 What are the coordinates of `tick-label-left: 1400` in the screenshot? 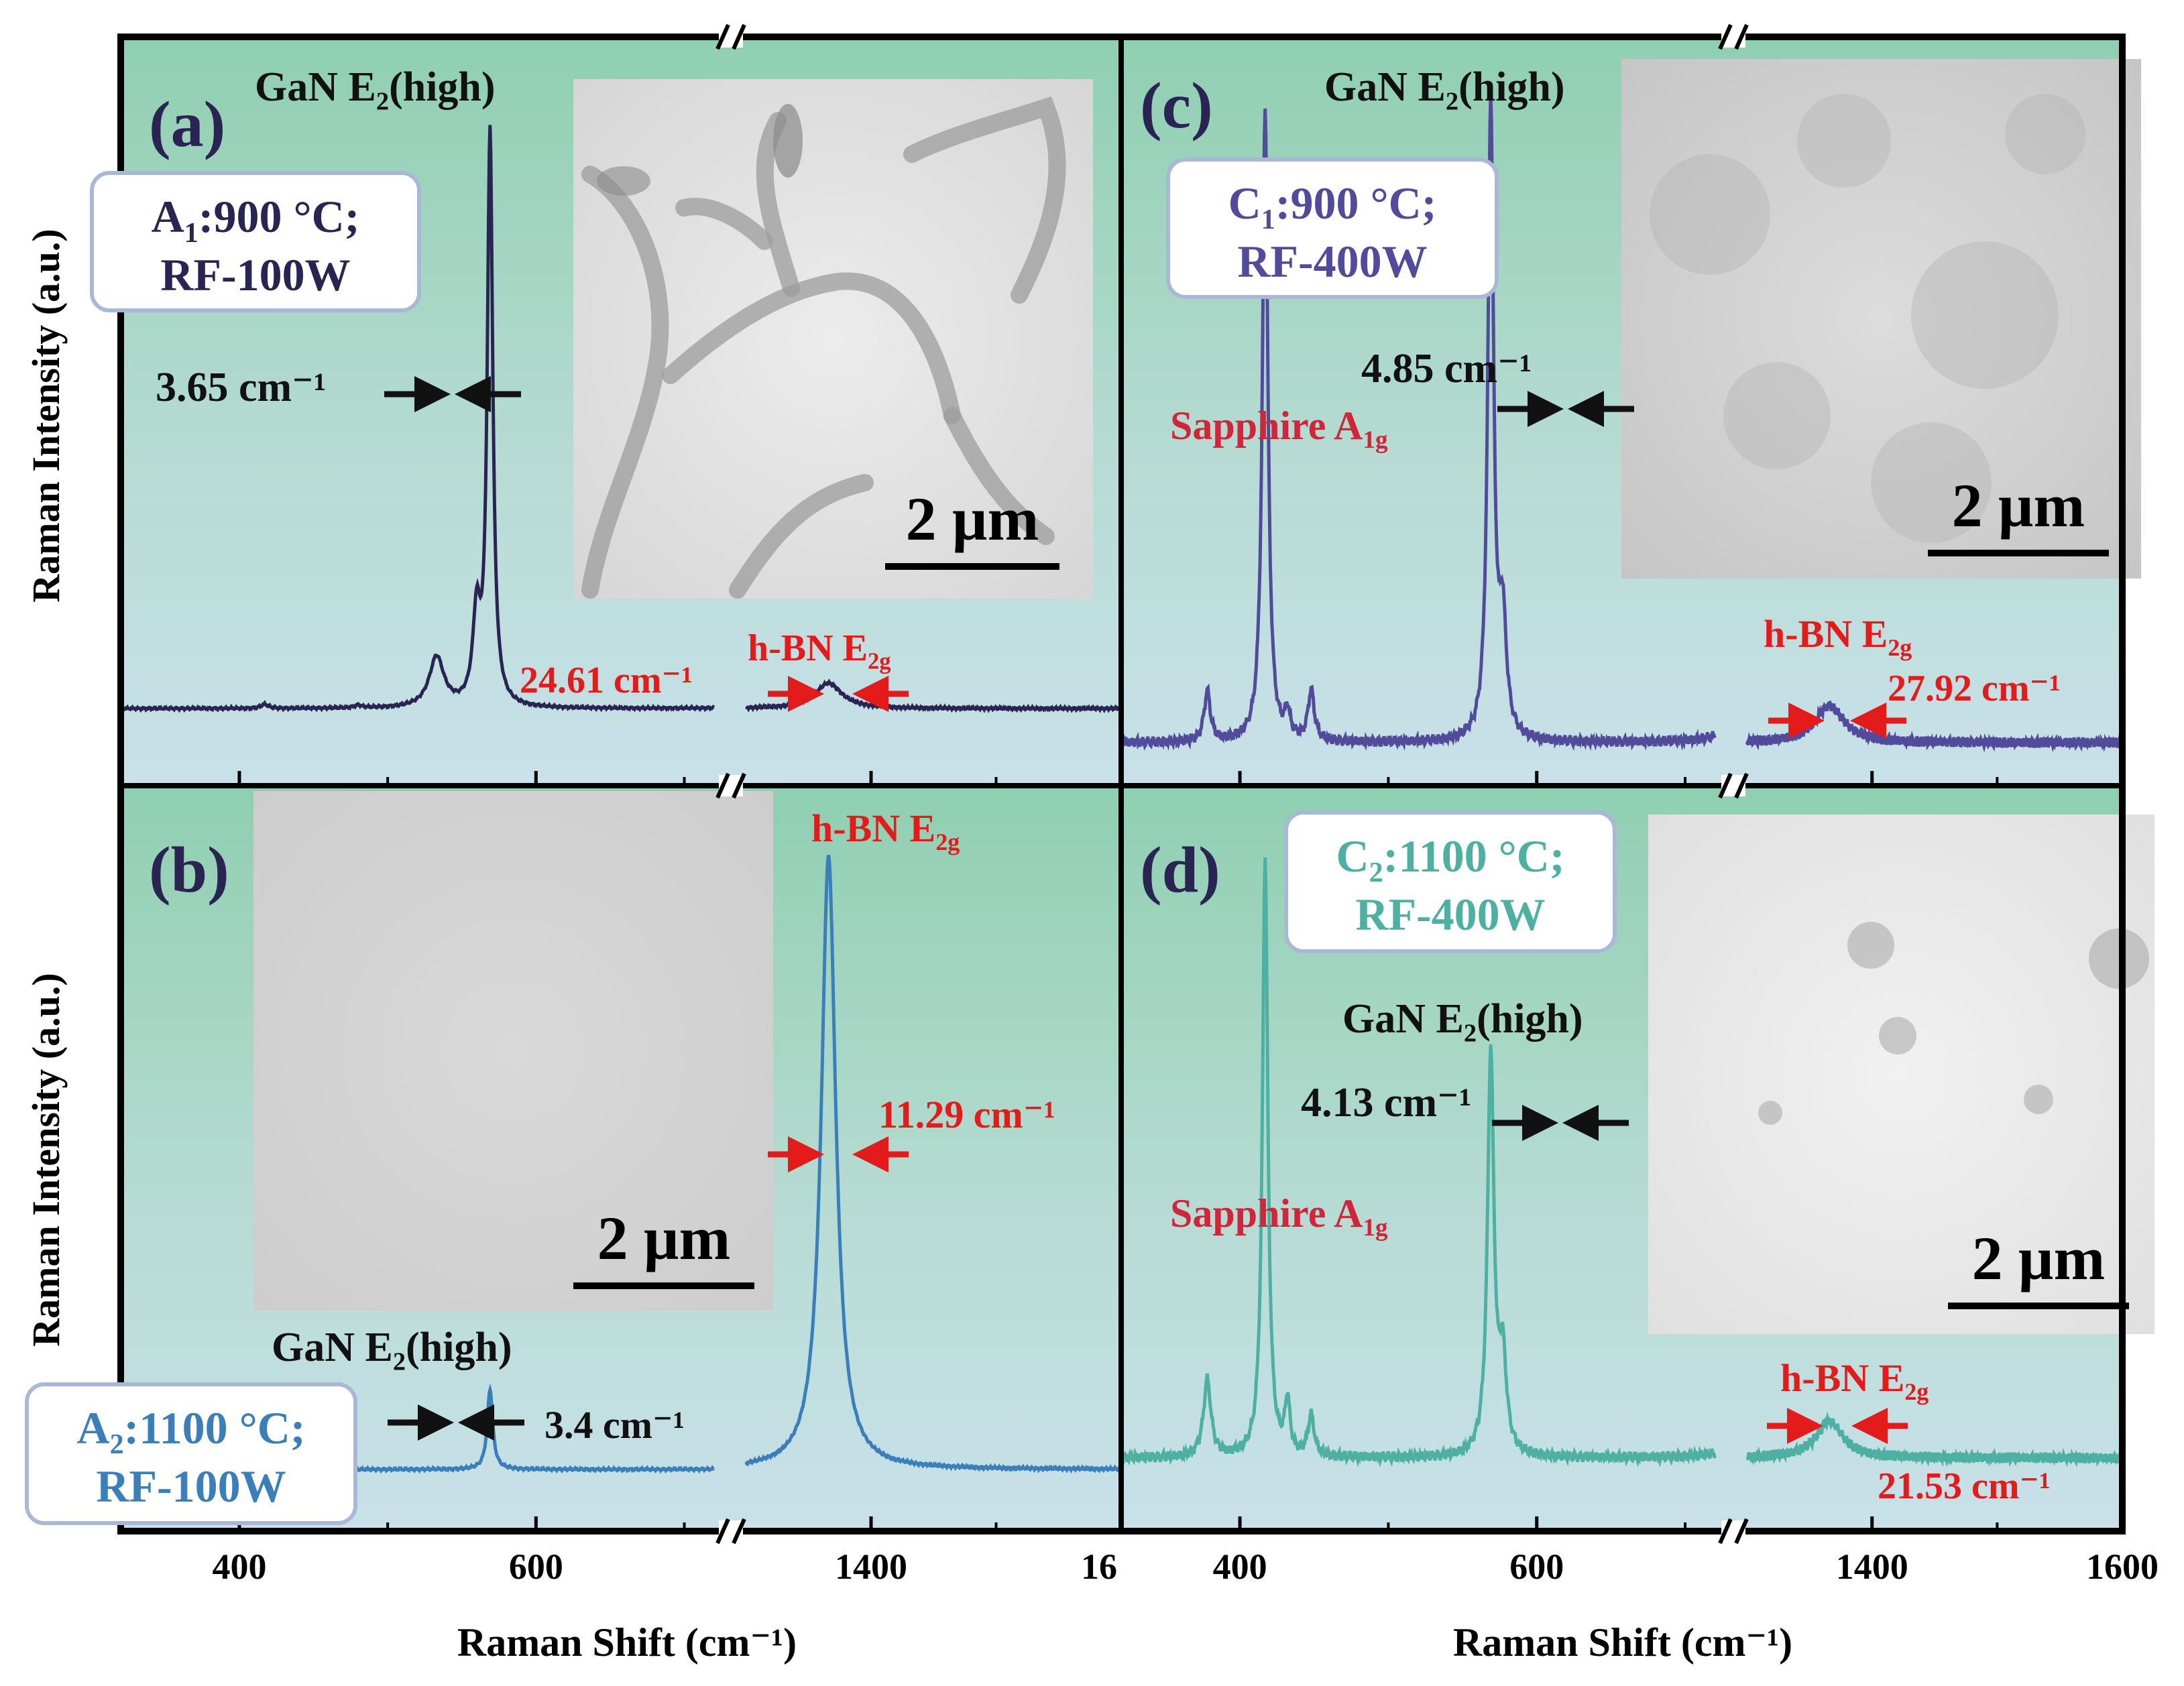 It's located at (871, 1567).